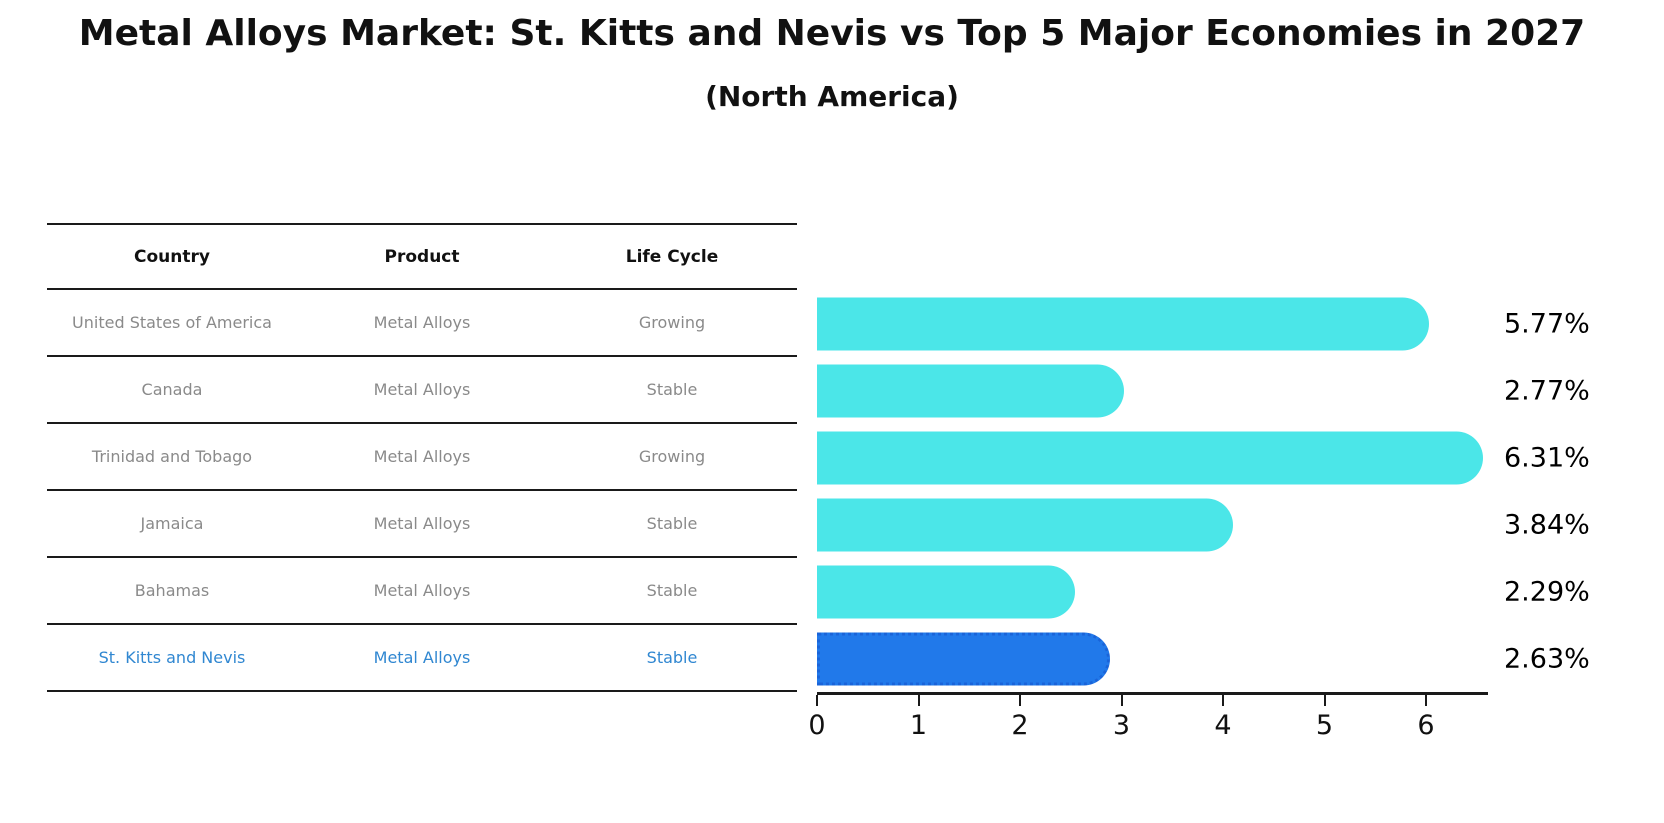 This screenshot has width=1664, height=823. I want to click on table-cell-country: United States of America, so click(172, 322).